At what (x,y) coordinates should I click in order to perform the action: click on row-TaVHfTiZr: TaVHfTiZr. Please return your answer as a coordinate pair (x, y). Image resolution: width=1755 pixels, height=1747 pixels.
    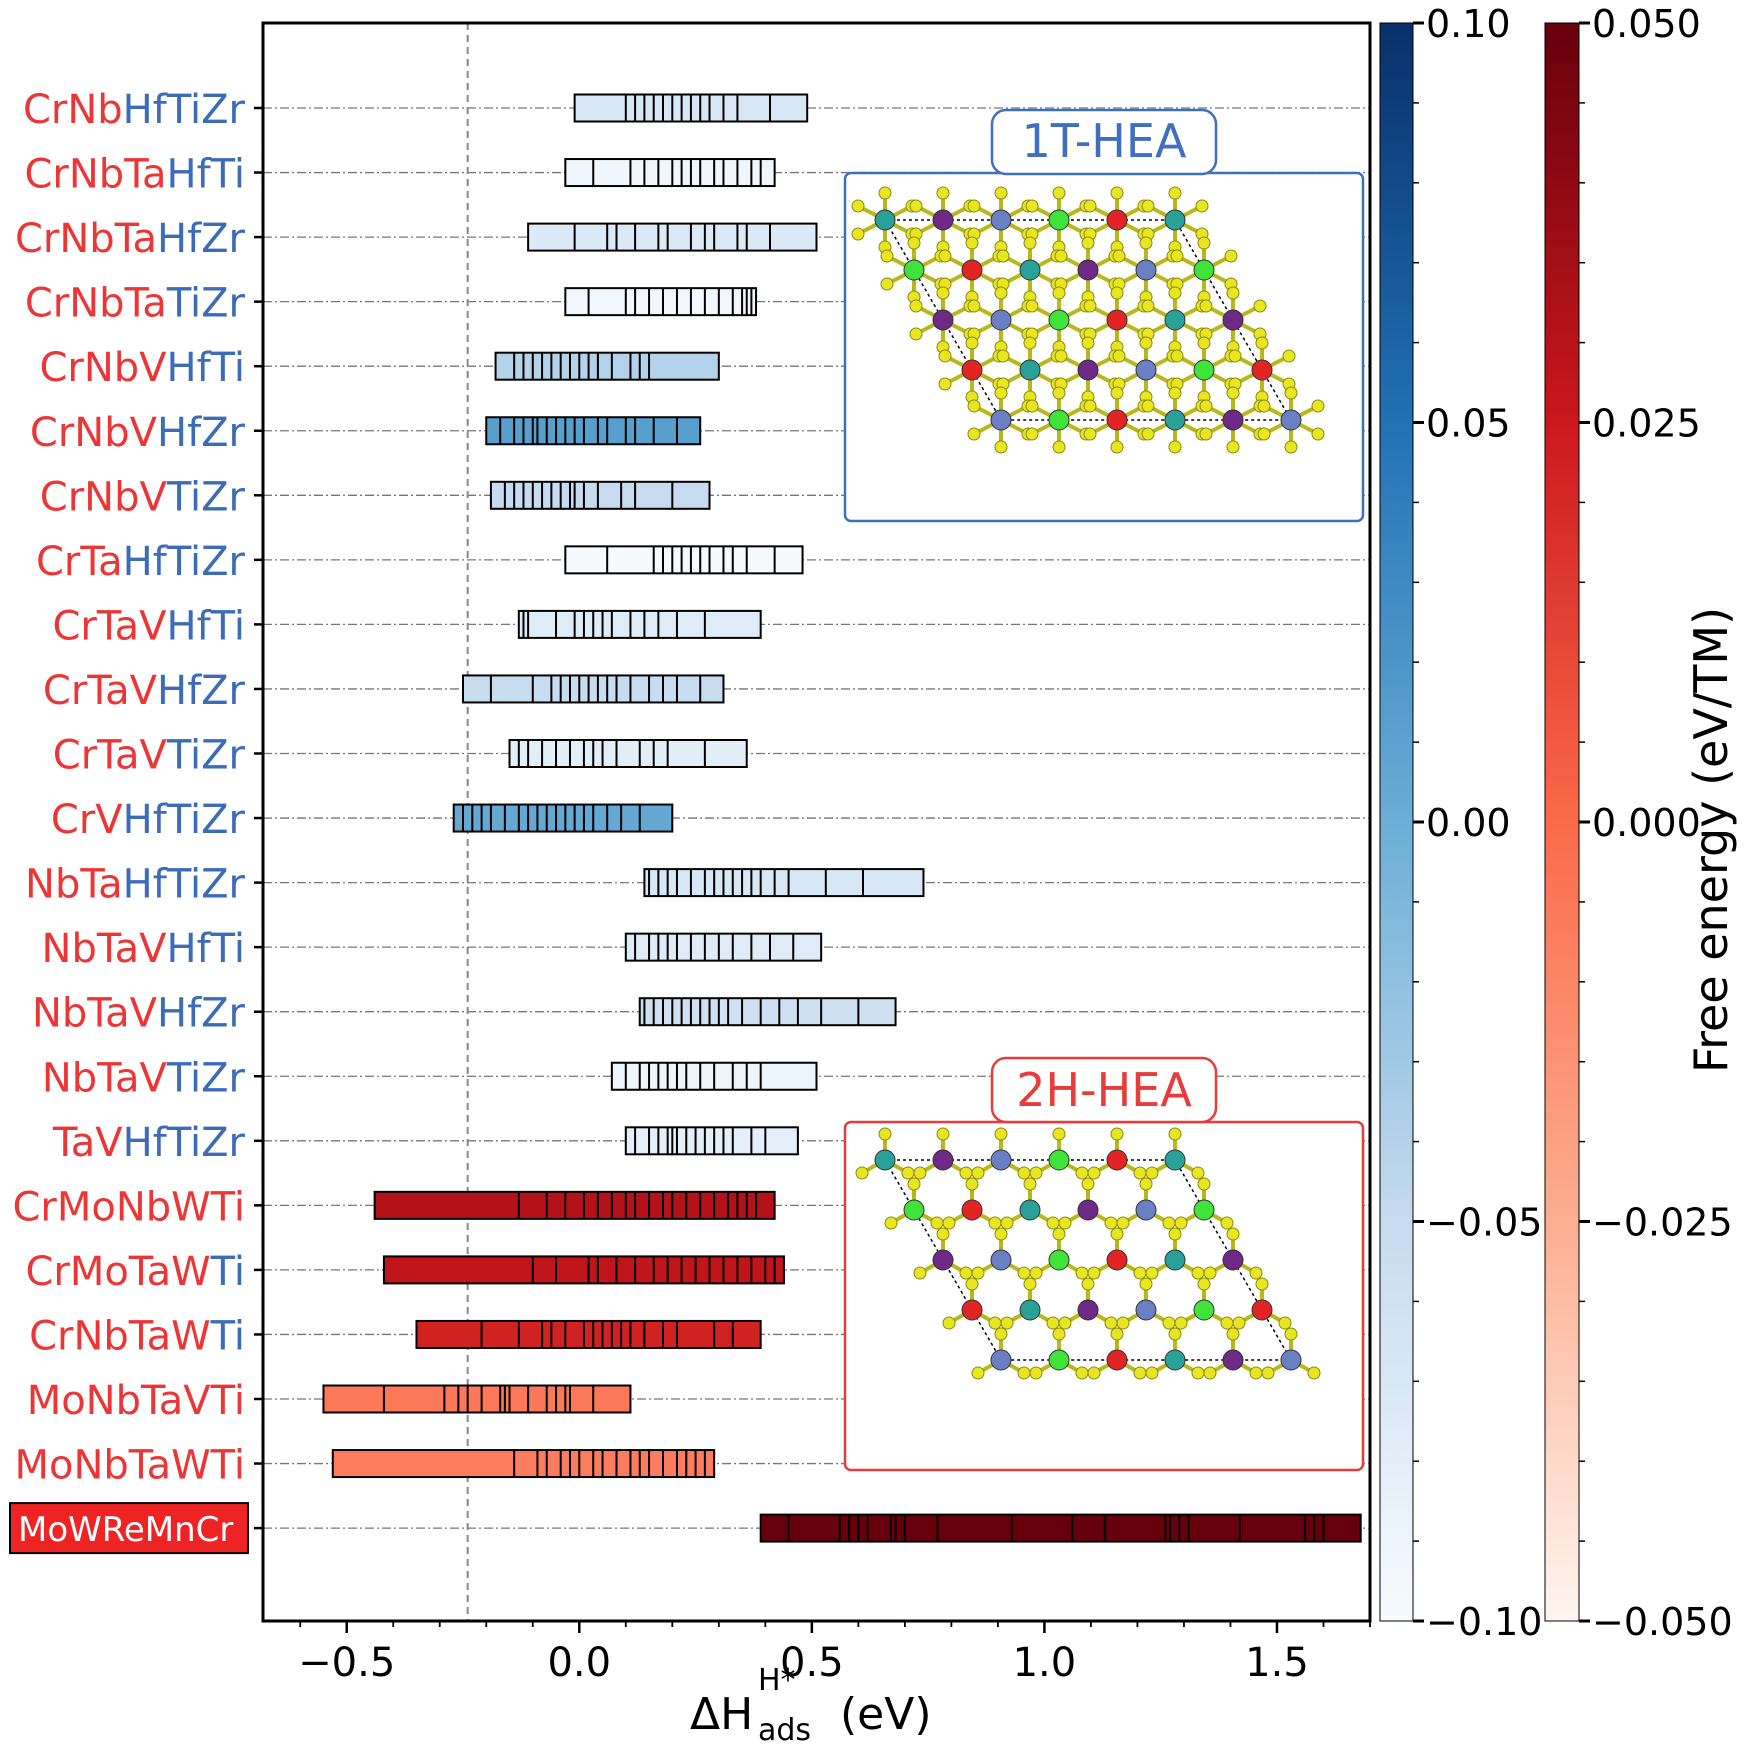
    Looking at the image, I should click on (425, 1143).